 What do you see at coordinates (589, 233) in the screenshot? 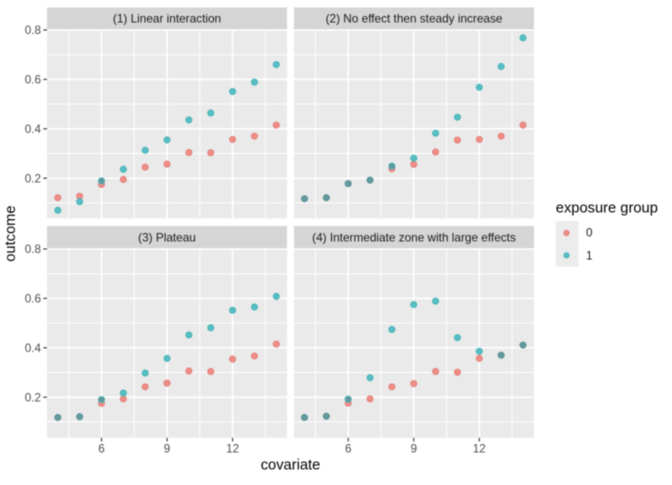
I see `svg-text: 0` at bounding box center [589, 233].